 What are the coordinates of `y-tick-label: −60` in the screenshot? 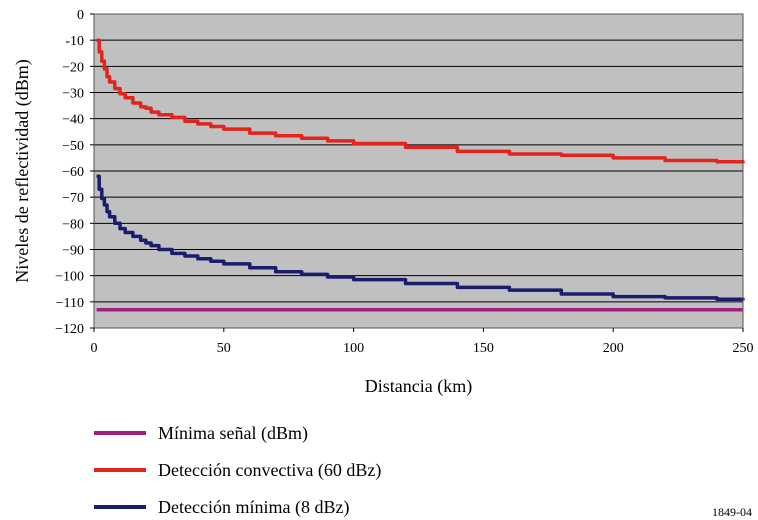 It's located at (73, 172).